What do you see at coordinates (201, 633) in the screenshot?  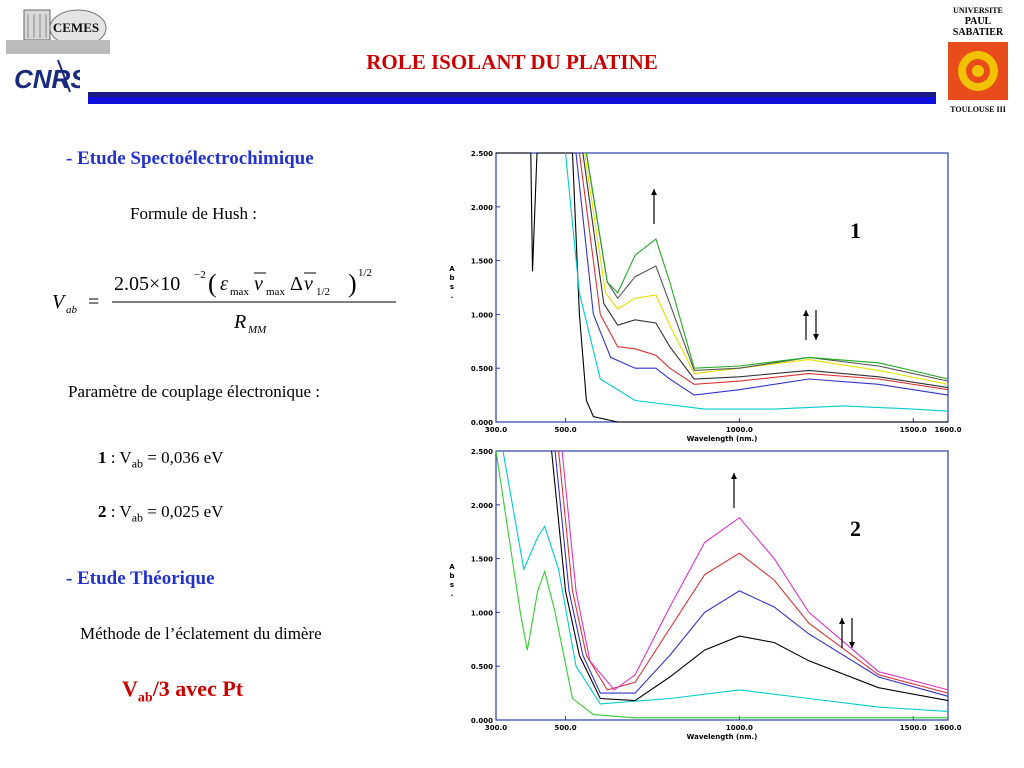 I see `method-label: Méthode de l’éclatement du dimère` at bounding box center [201, 633].